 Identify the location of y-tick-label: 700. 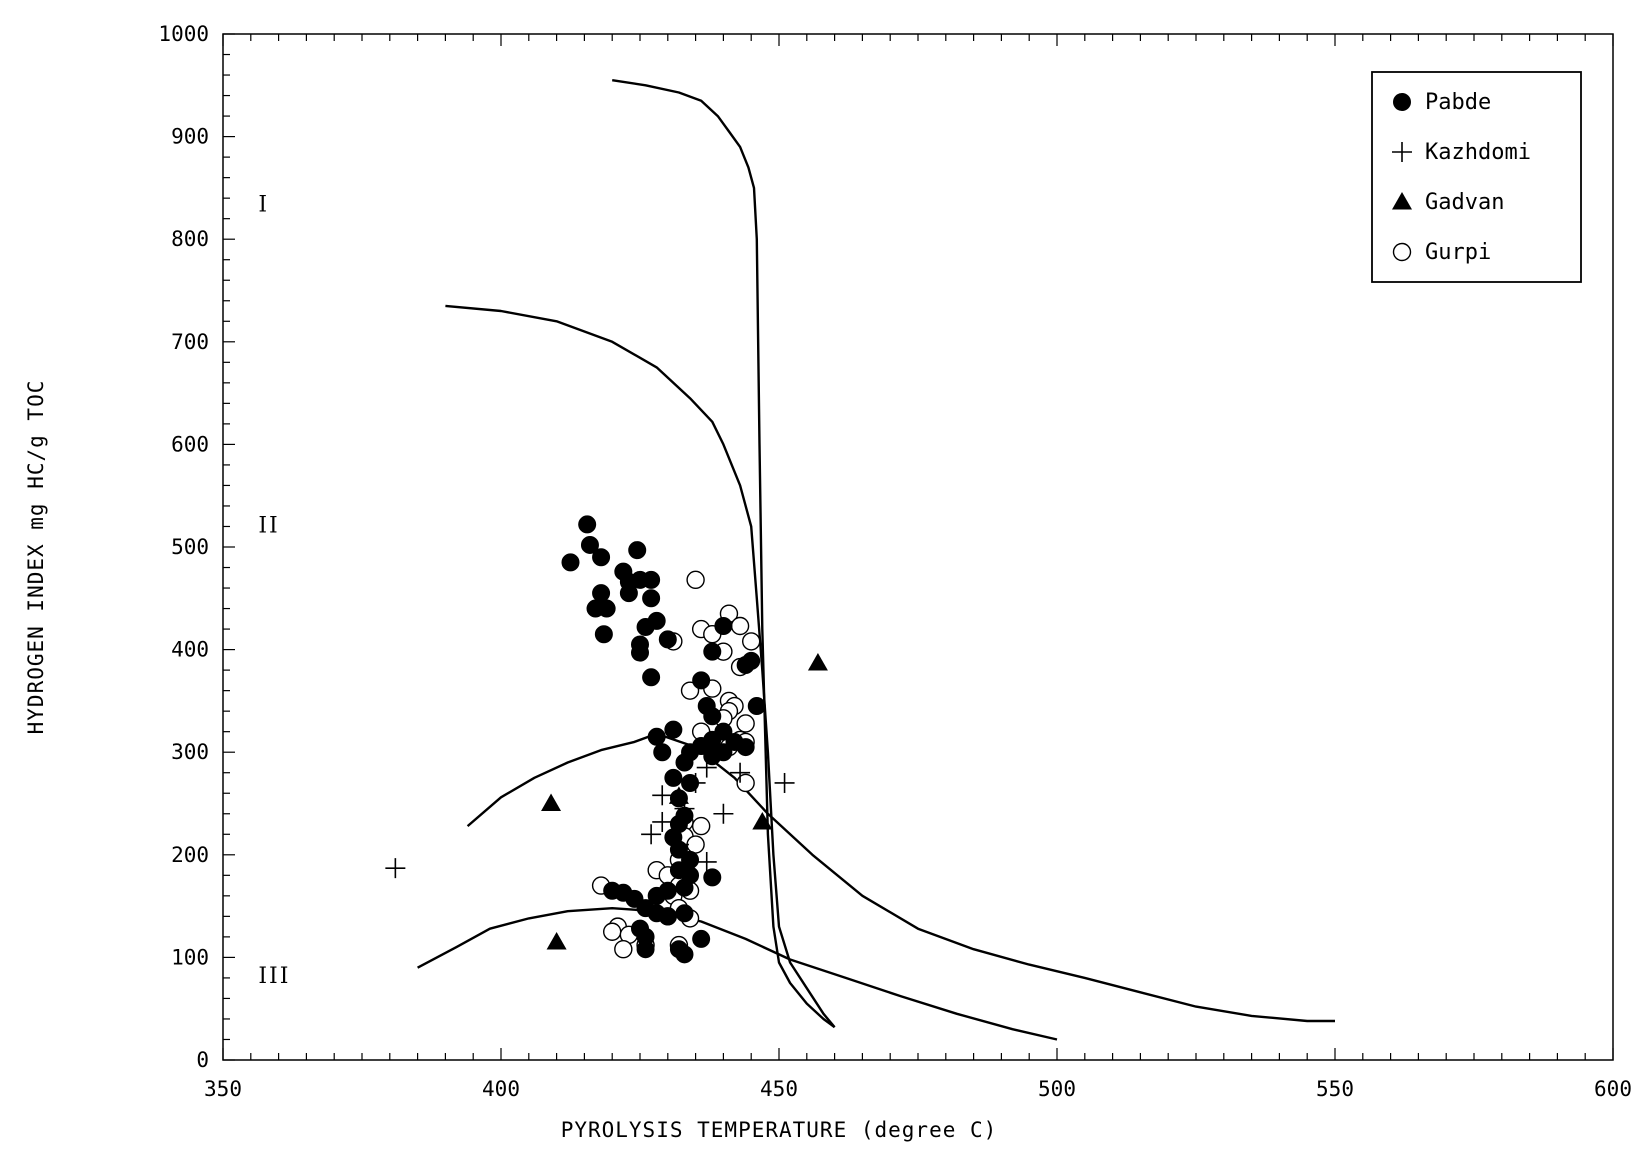
(190, 342).